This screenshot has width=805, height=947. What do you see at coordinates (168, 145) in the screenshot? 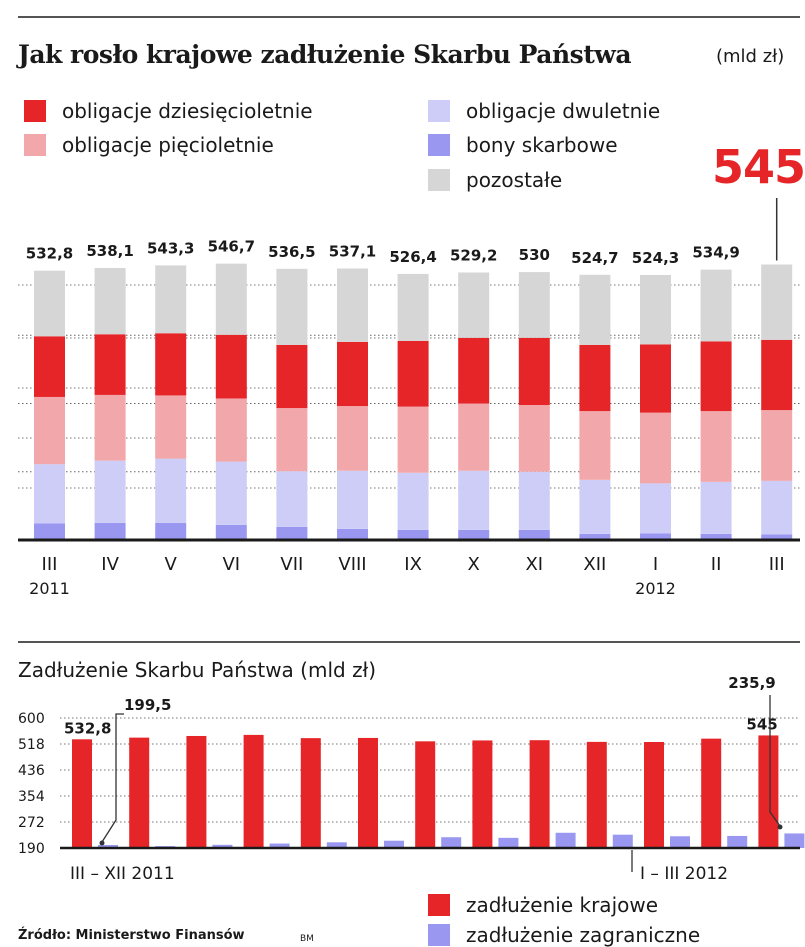
I see `legend-label: obligacje pięcioletnie` at bounding box center [168, 145].